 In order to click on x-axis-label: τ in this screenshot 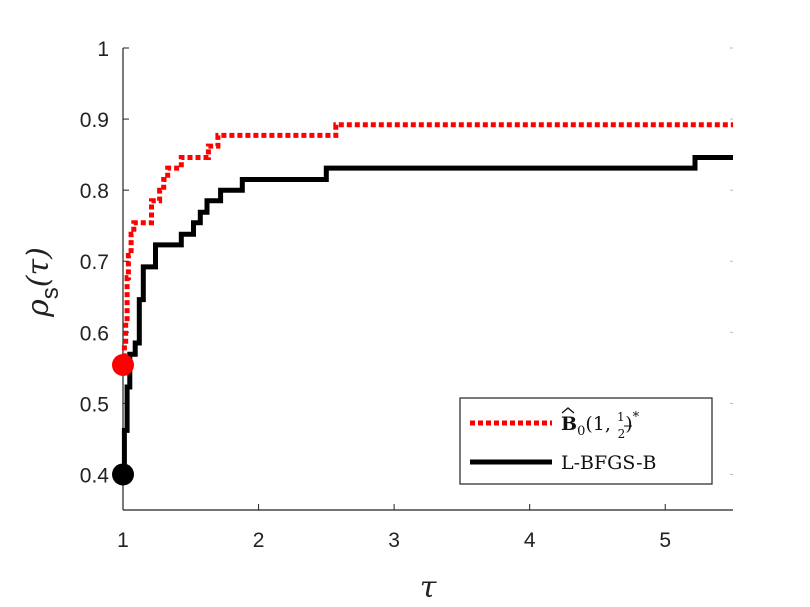, I will do `click(428, 587)`.